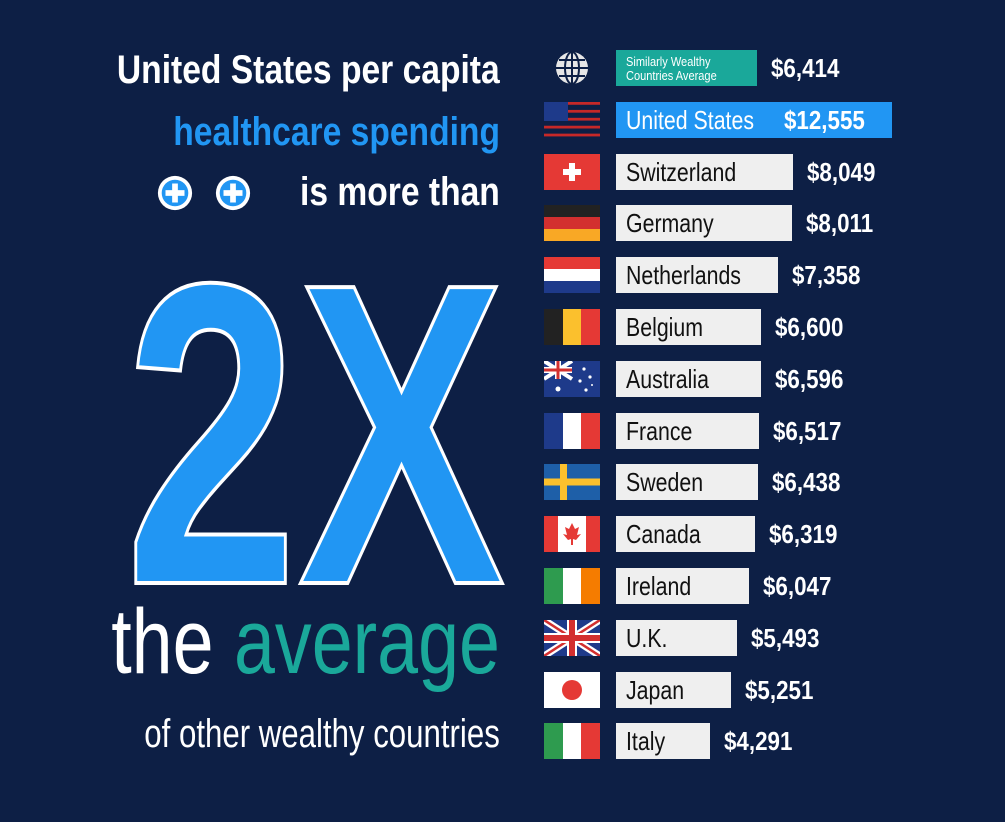  Describe the element at coordinates (803, 534) in the screenshot. I see `bar-value-label: $6,319` at that location.